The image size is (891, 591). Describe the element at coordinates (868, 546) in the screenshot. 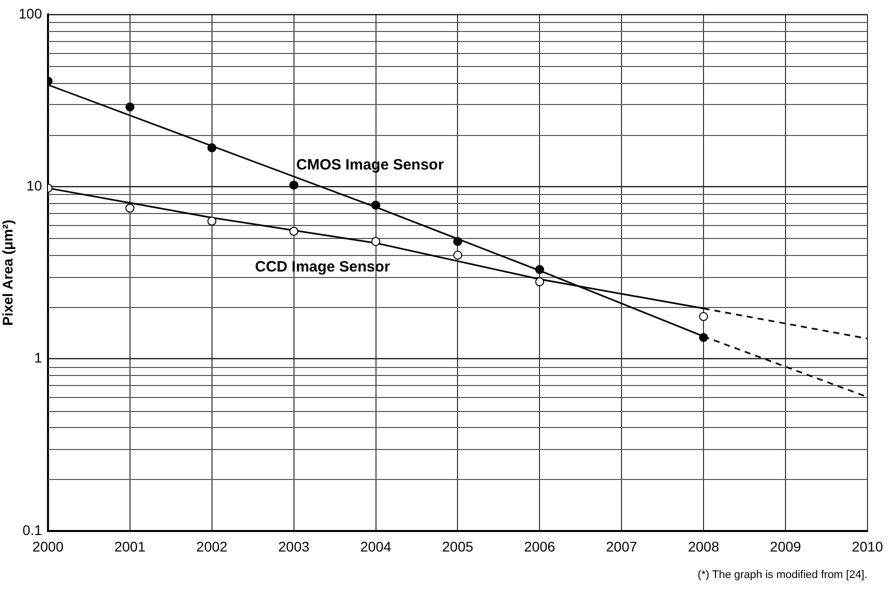

I see `x-tick-label: 2010` at that location.